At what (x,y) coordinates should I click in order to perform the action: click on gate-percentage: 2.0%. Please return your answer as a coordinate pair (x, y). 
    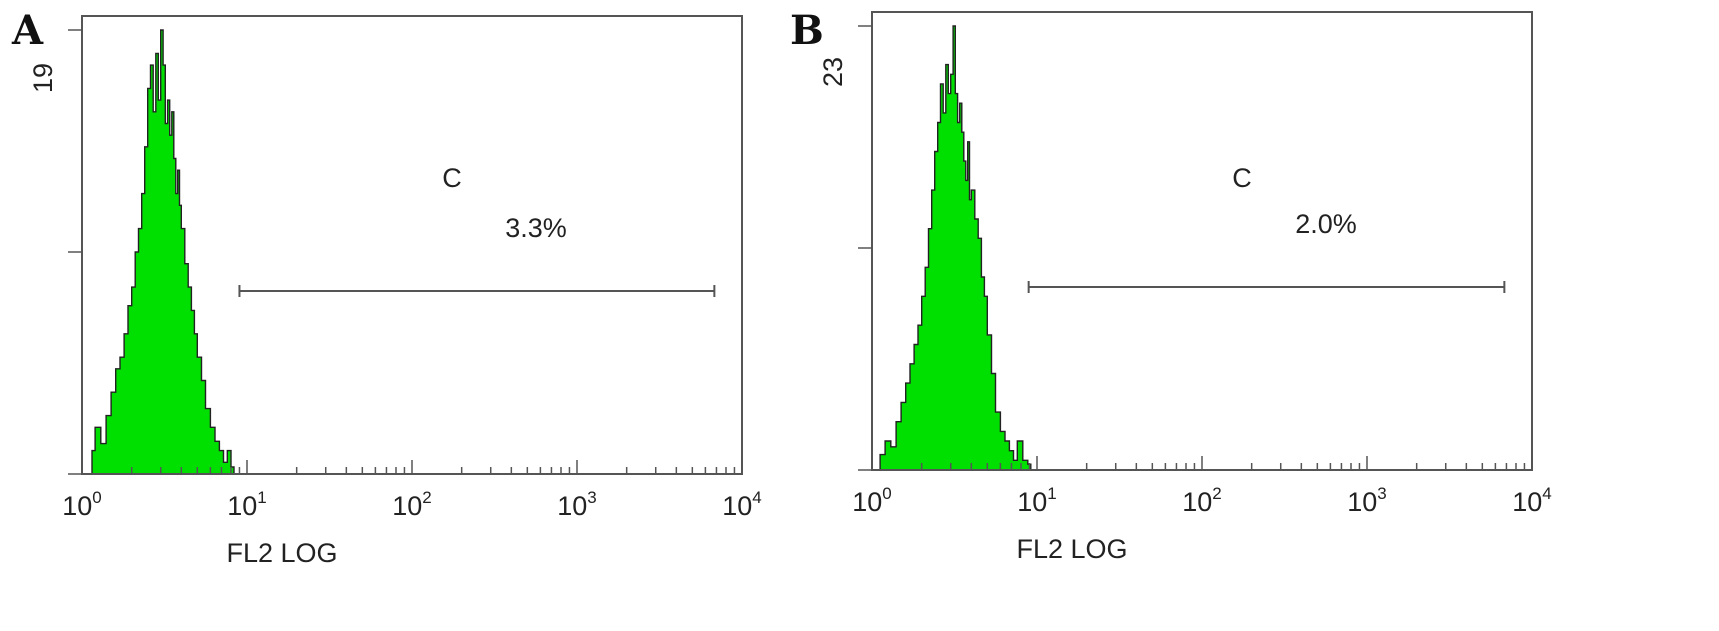
    Looking at the image, I should click on (1326, 224).